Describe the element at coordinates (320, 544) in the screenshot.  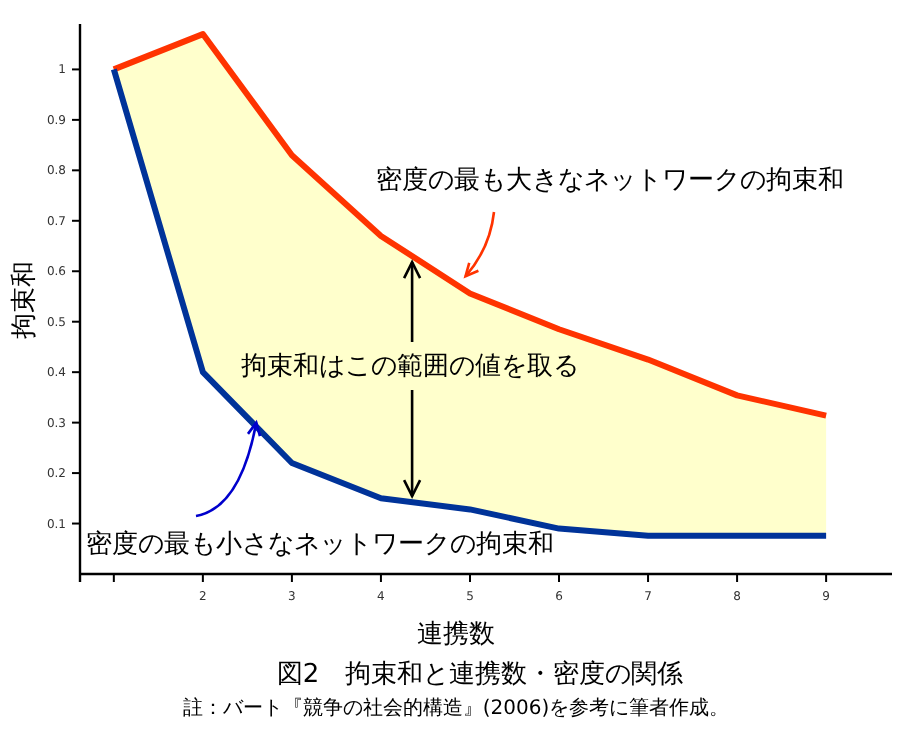
I see `annotation: 密度の最も小さなネットワークの拘束和` at that location.